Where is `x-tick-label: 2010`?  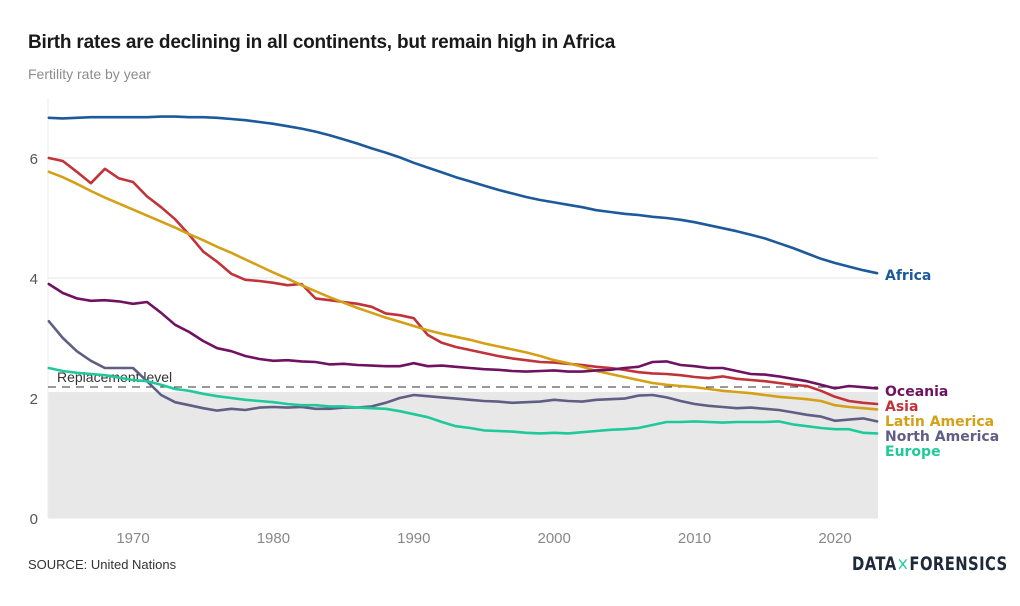
x-tick-label: 2010 is located at coordinates (694, 538).